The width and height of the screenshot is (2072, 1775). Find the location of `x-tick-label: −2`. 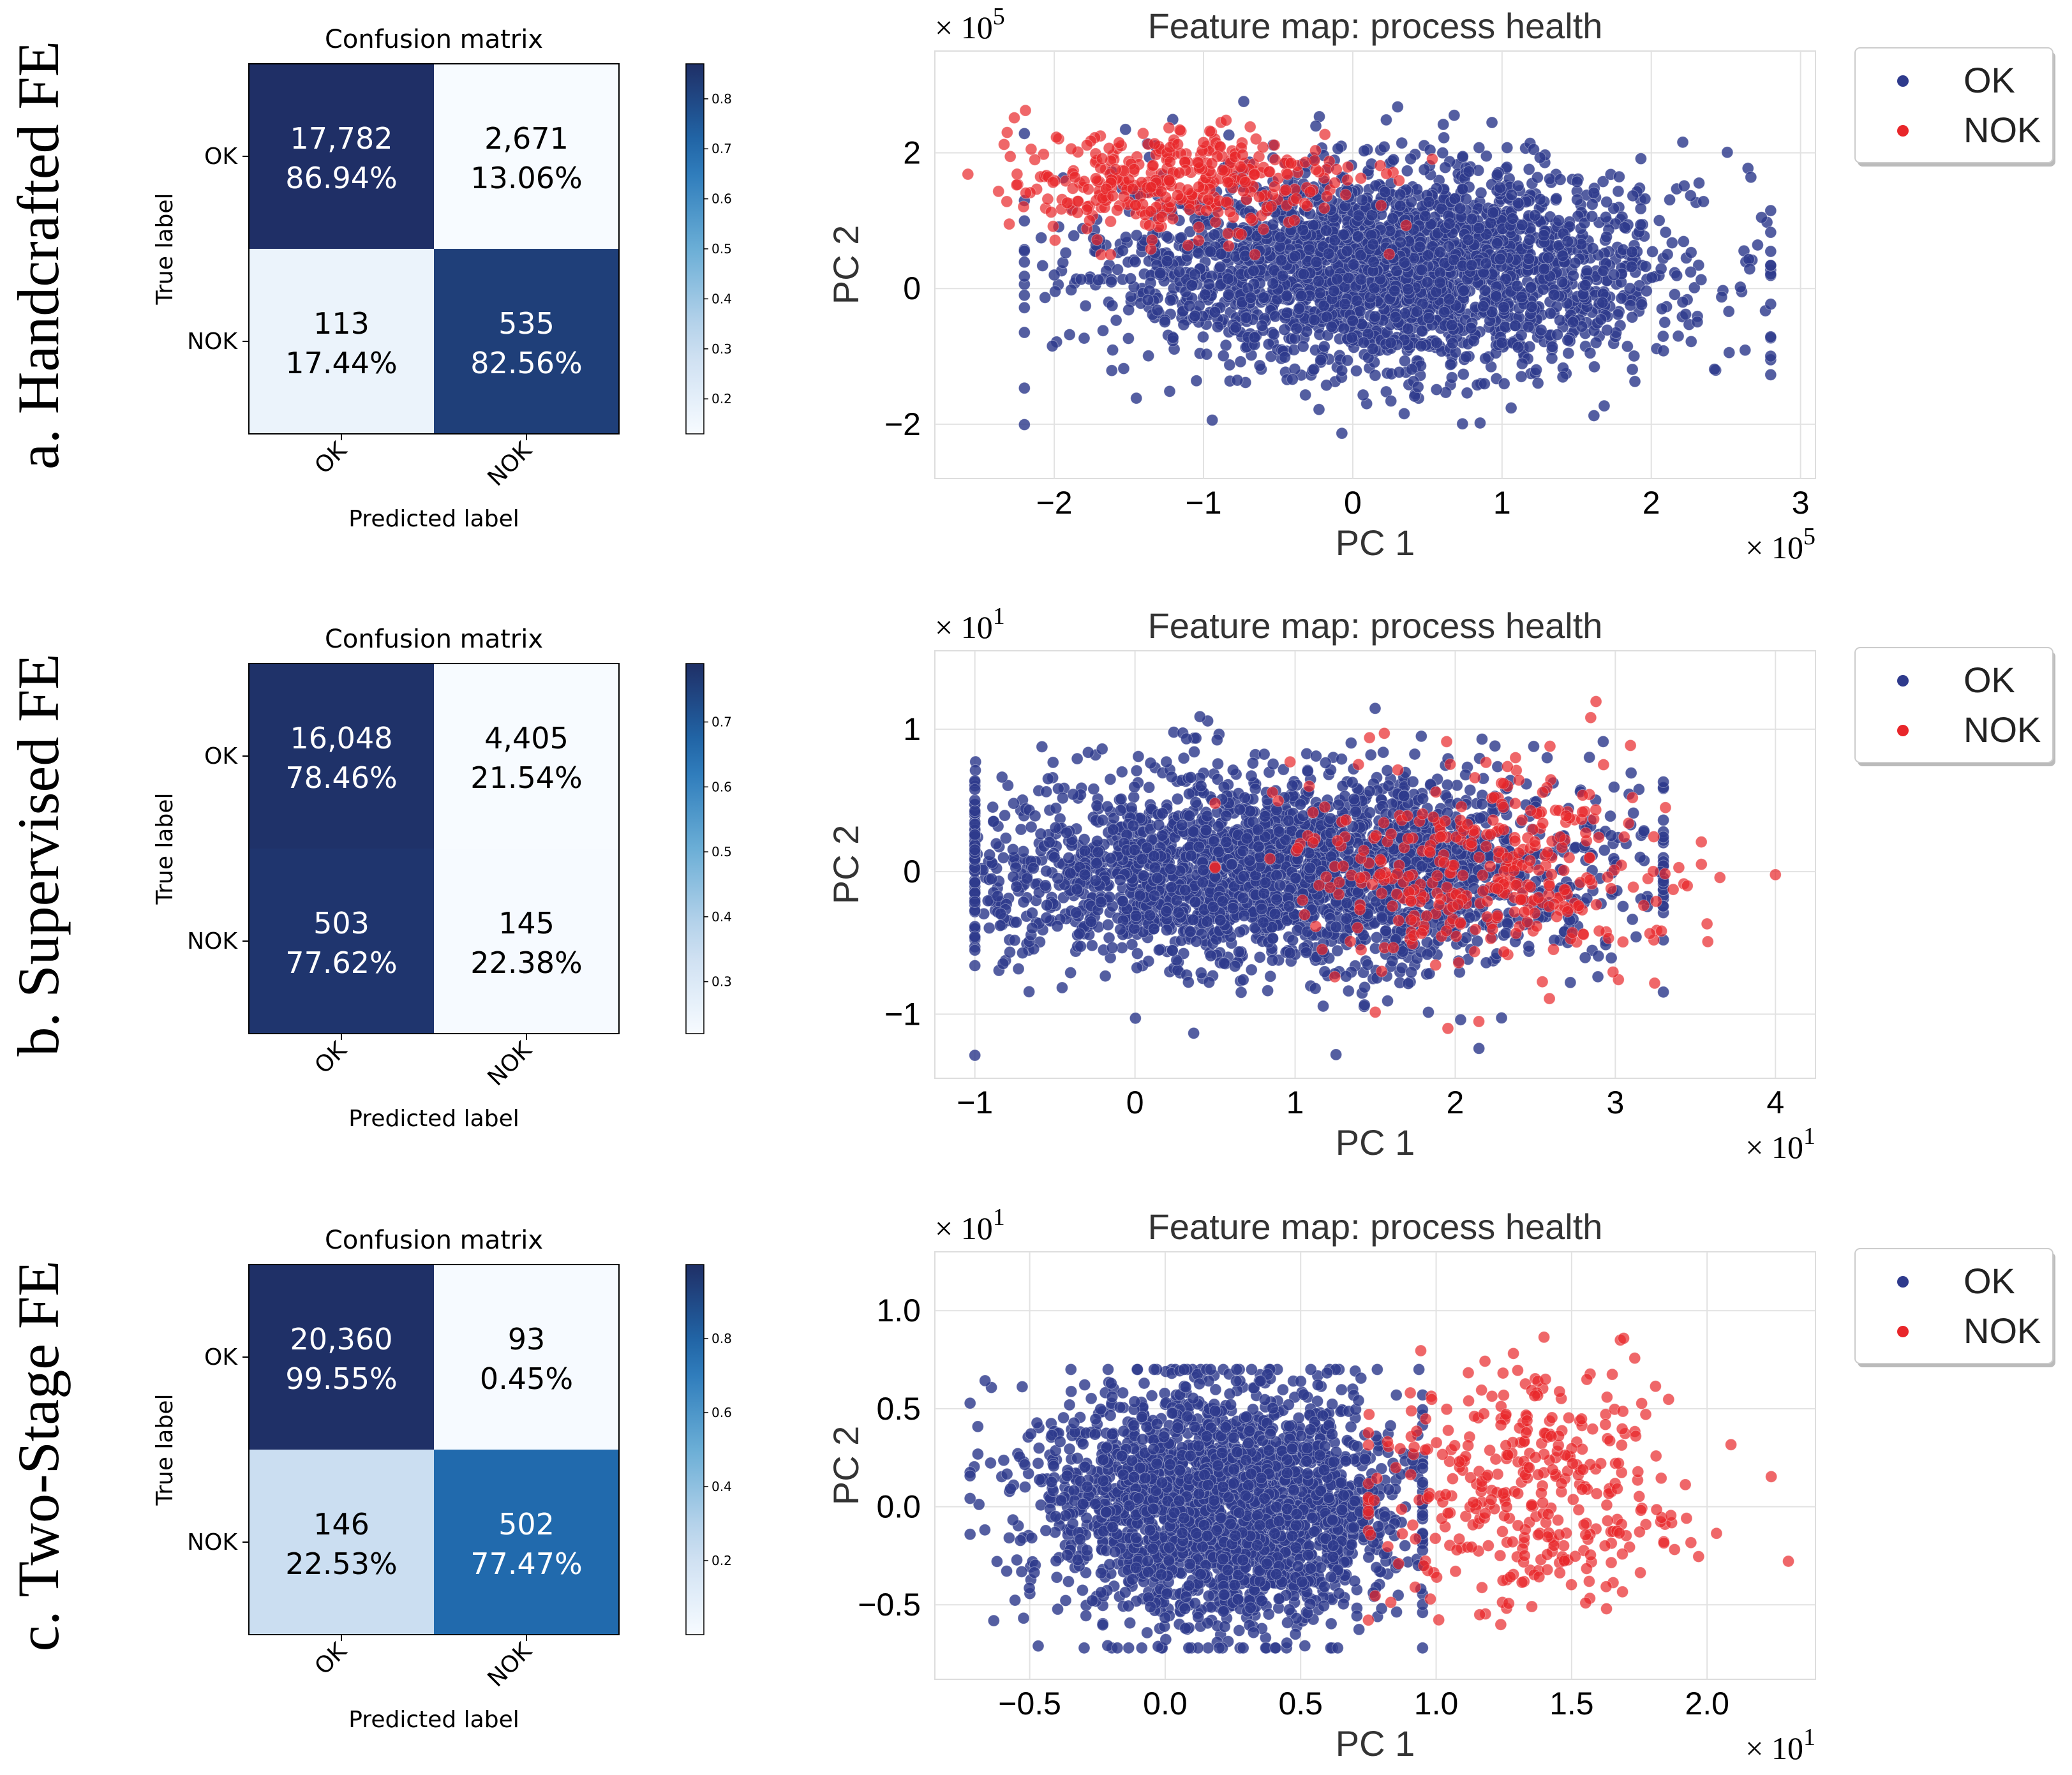

x-tick-label: −2 is located at coordinates (1054, 503).